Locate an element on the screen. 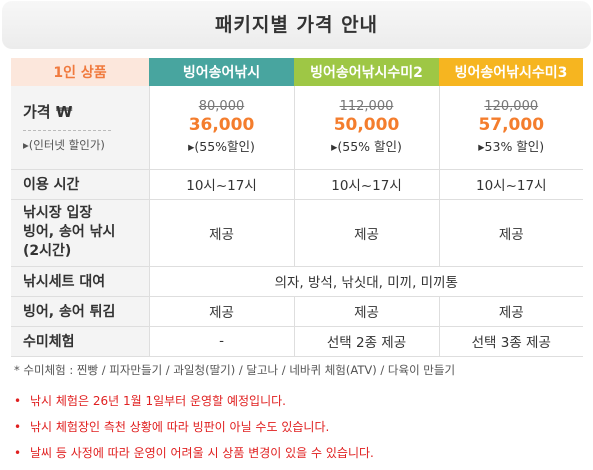 The height and width of the screenshot is (470, 593). original-price: 120,000 is located at coordinates (511, 107).